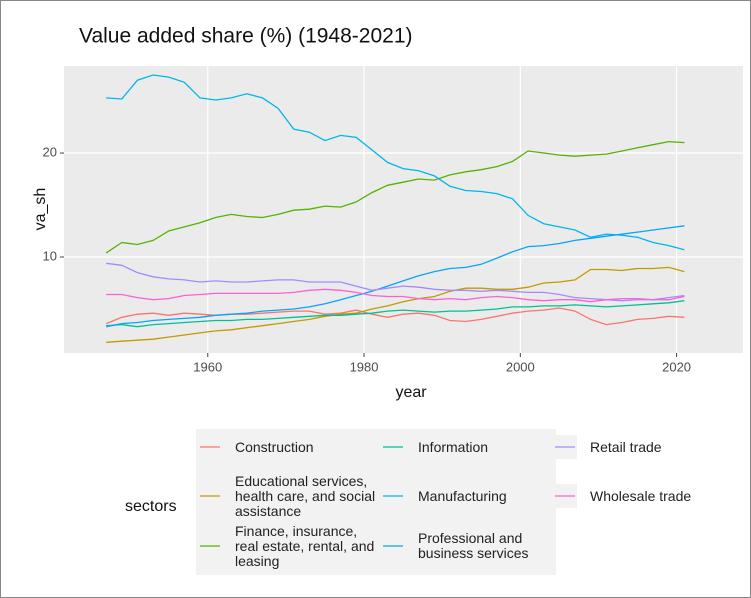 This screenshot has width=751, height=598. What do you see at coordinates (473, 545) in the screenshot?
I see `legend-label: Professional and business services` at bounding box center [473, 545].